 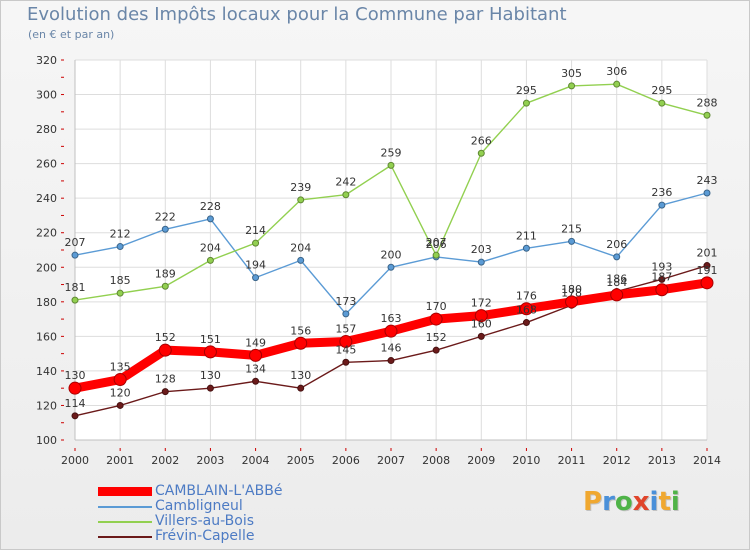 What do you see at coordinates (199, 506) in the screenshot?
I see `legend-label: Cambligneul` at bounding box center [199, 506].